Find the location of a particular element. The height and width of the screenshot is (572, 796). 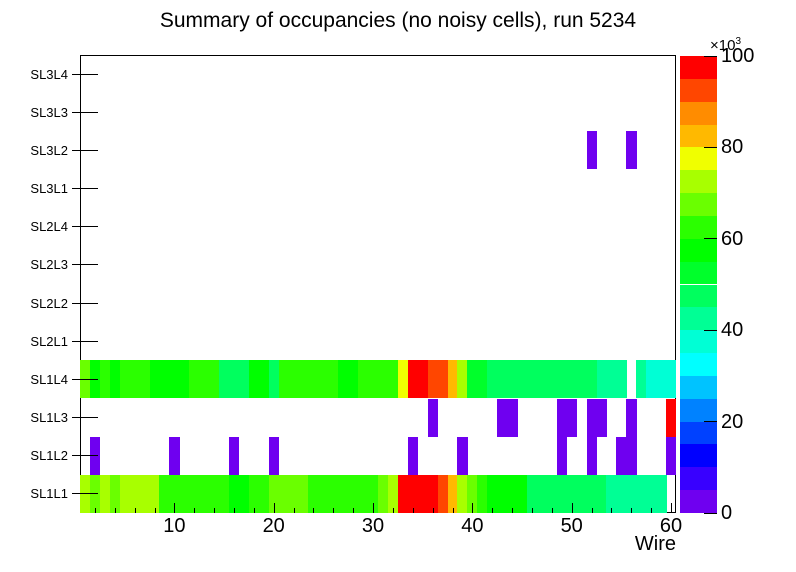

y-bin-label: SL2L2 is located at coordinates (49, 303).